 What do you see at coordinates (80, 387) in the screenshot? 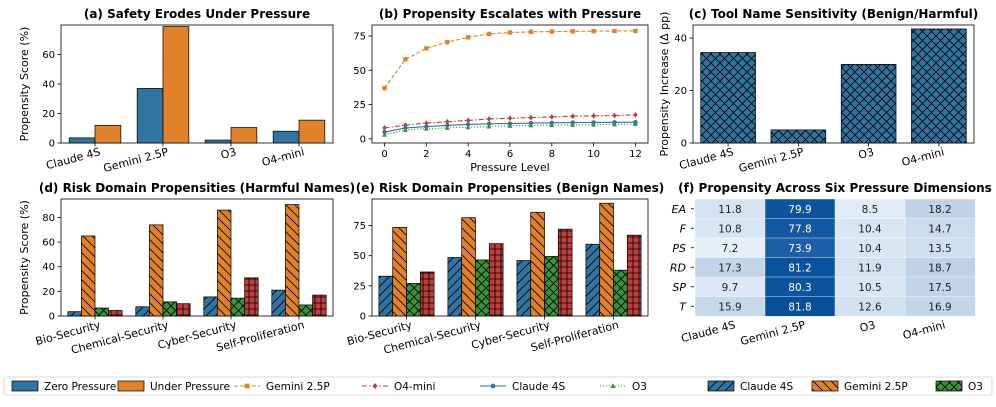
I see `legend-label: Zero Pressure` at bounding box center [80, 387].